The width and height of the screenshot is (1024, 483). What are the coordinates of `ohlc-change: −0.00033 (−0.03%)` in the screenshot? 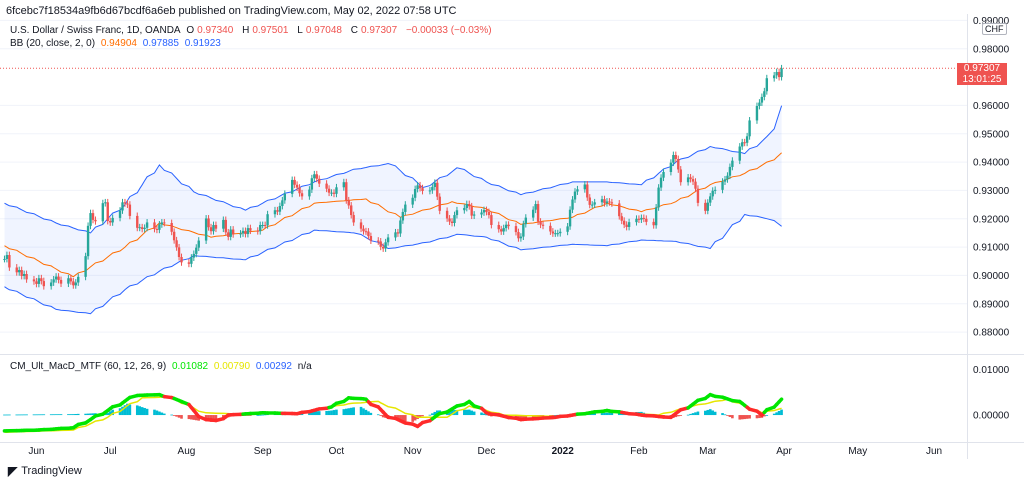 It's located at (448, 30).